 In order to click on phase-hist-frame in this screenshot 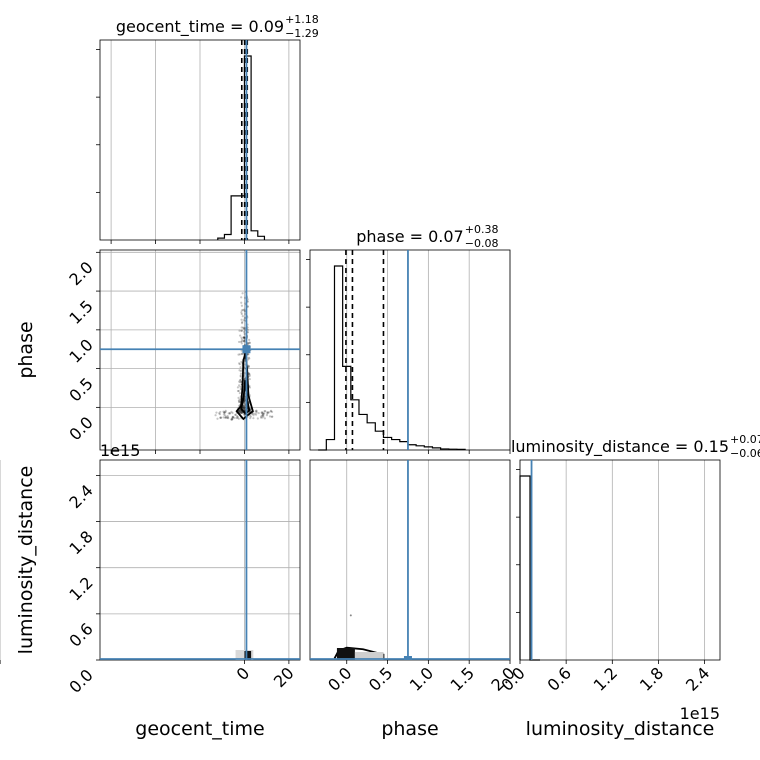, I will do `click(410, 350)`.